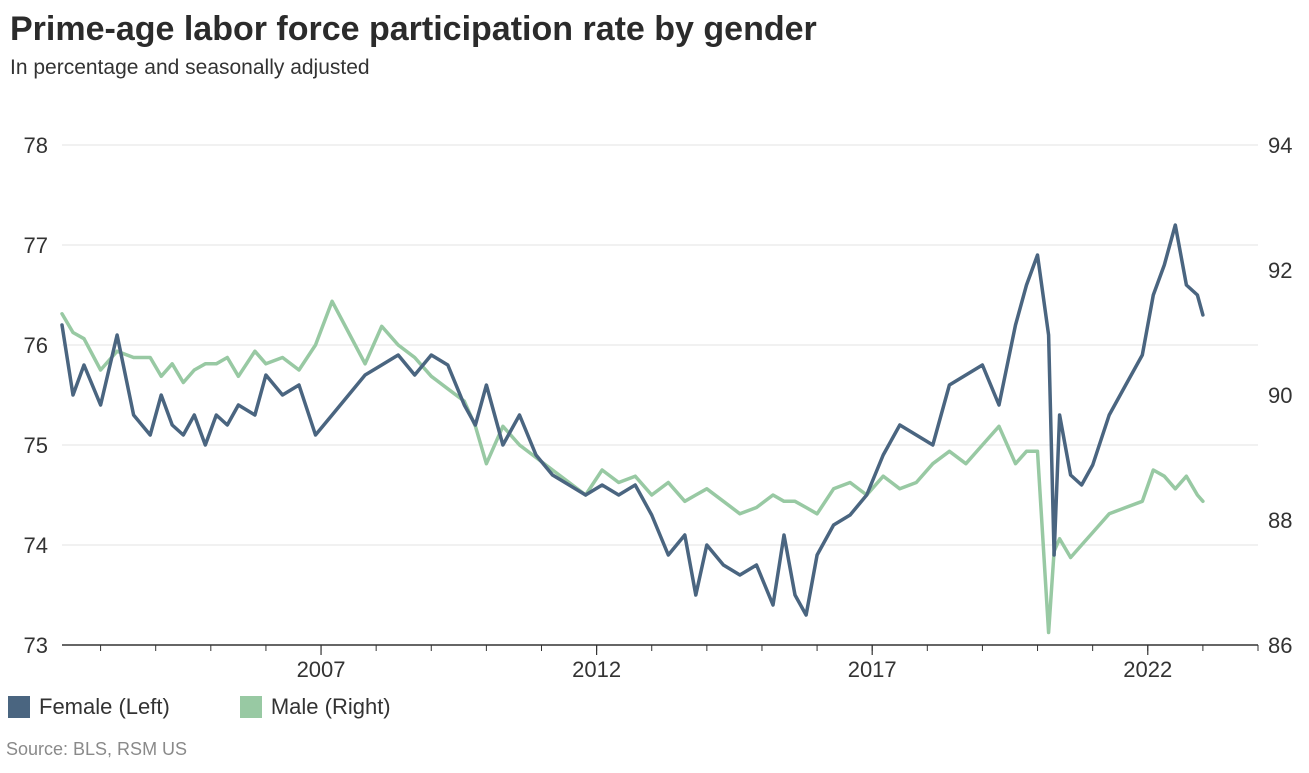 The image size is (1309, 773). What do you see at coordinates (1280, 270) in the screenshot?
I see `right-tick-92: 92` at bounding box center [1280, 270].